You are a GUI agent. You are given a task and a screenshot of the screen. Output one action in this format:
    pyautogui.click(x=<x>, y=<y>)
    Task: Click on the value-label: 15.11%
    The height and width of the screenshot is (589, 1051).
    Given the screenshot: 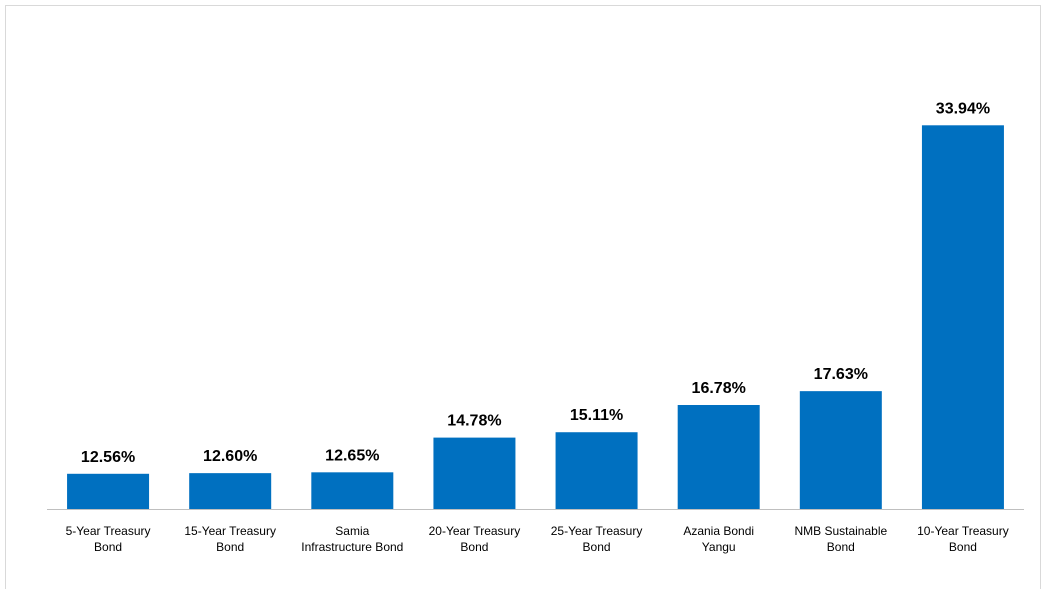 What is the action you would take?
    pyautogui.click(x=596, y=415)
    